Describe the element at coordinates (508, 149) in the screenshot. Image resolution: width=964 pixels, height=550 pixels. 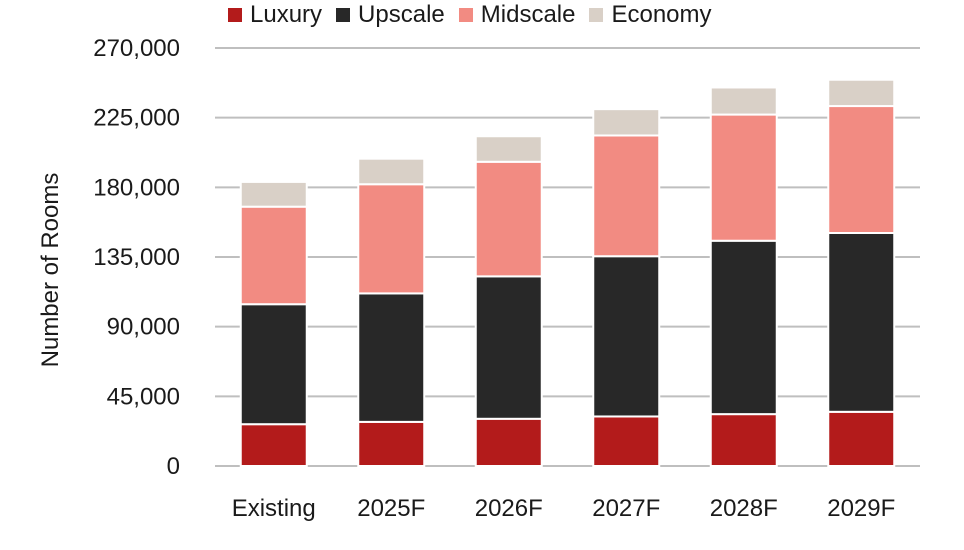
I see `bar-segment-economy-2026f` at that location.